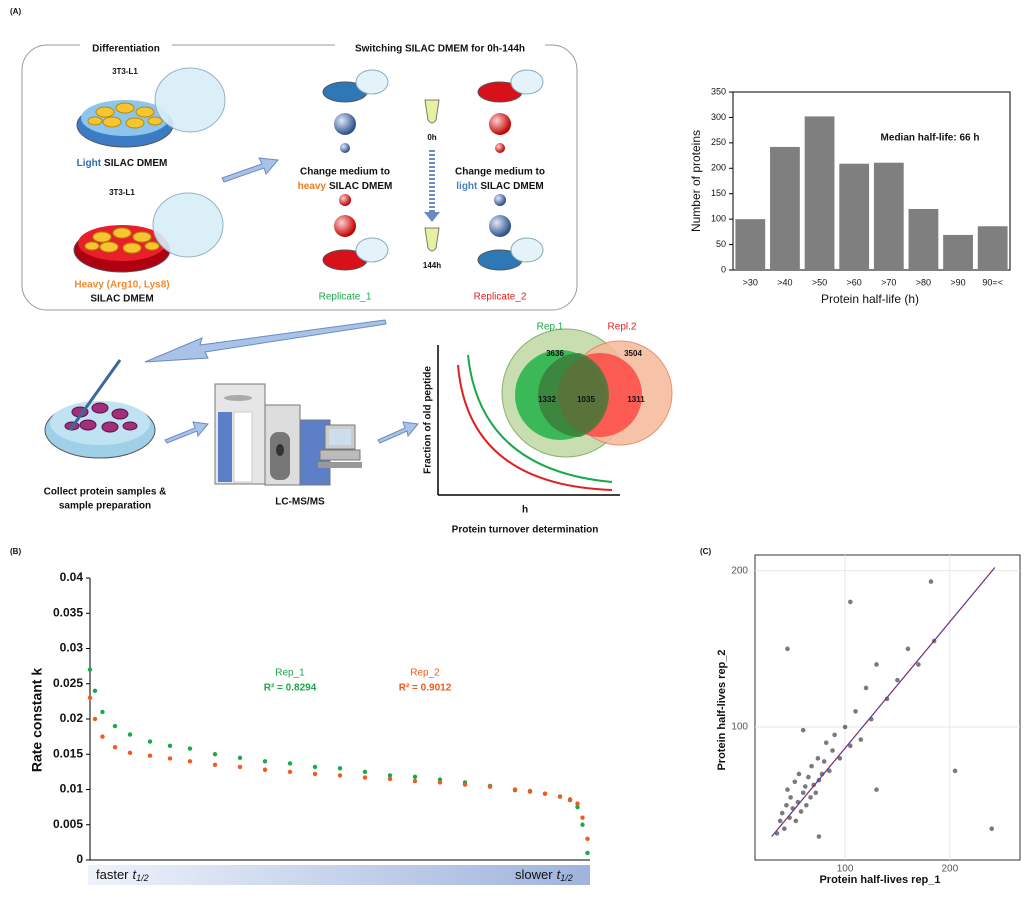 The image size is (1035, 898). Describe the element at coordinates (345, 172) in the screenshot. I see `text: Change medium to` at that location.